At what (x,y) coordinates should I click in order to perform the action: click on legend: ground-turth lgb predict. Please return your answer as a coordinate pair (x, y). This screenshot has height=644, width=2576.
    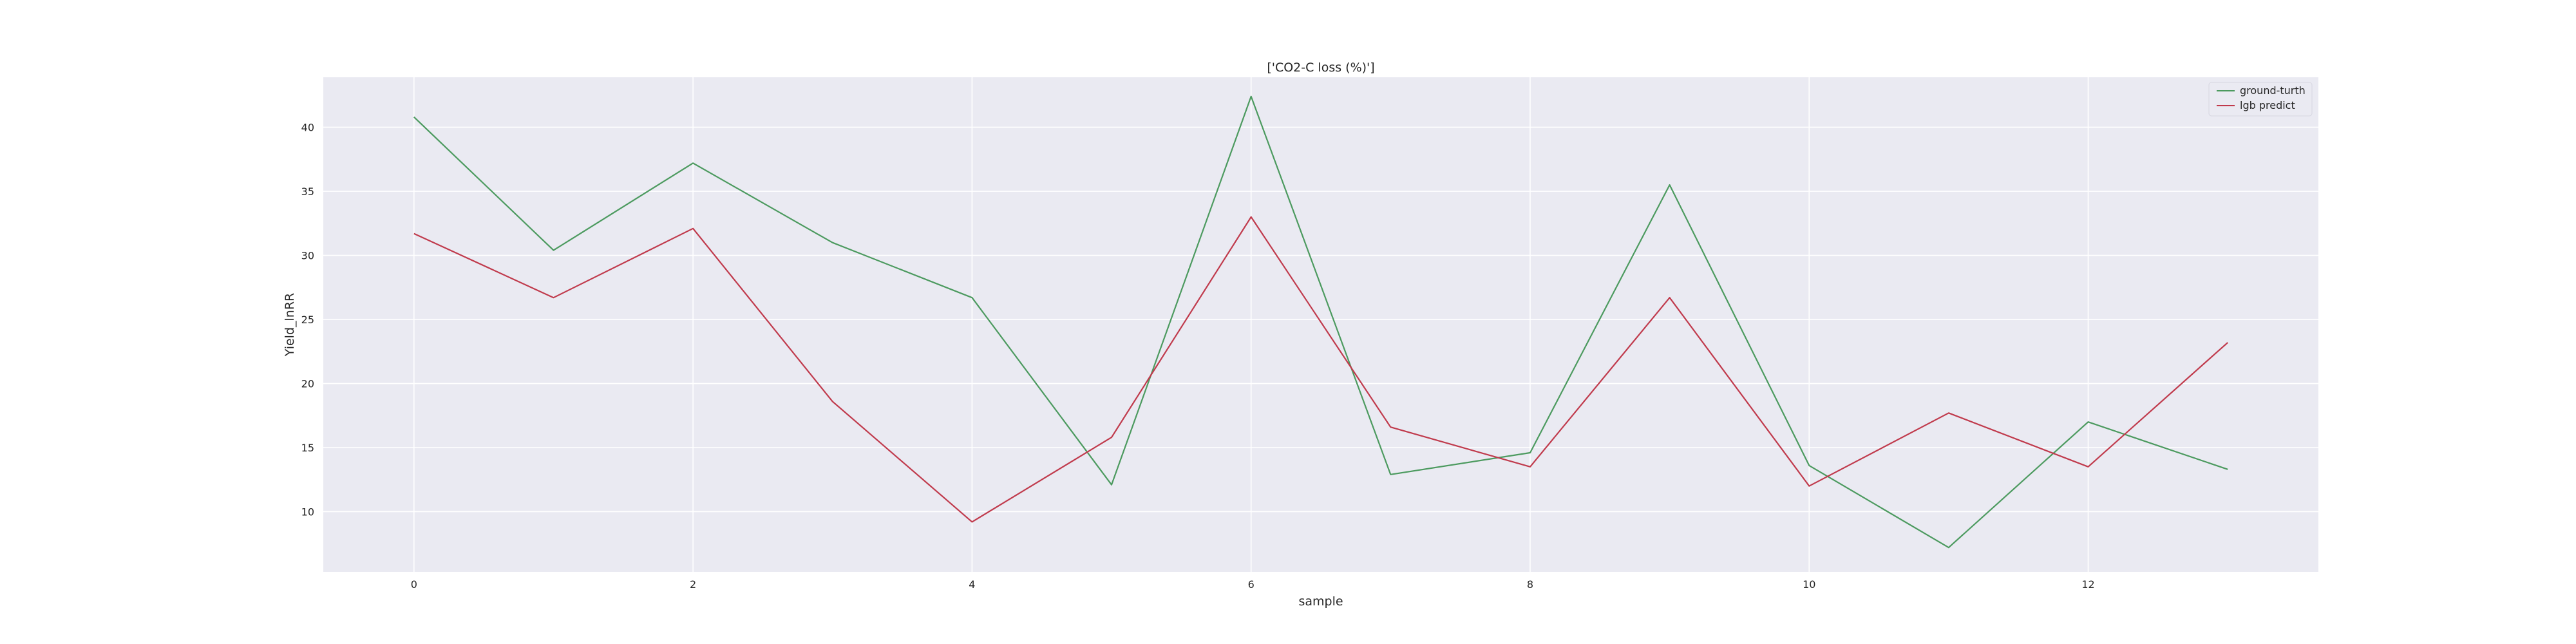
    Looking at the image, I should click on (2260, 100).